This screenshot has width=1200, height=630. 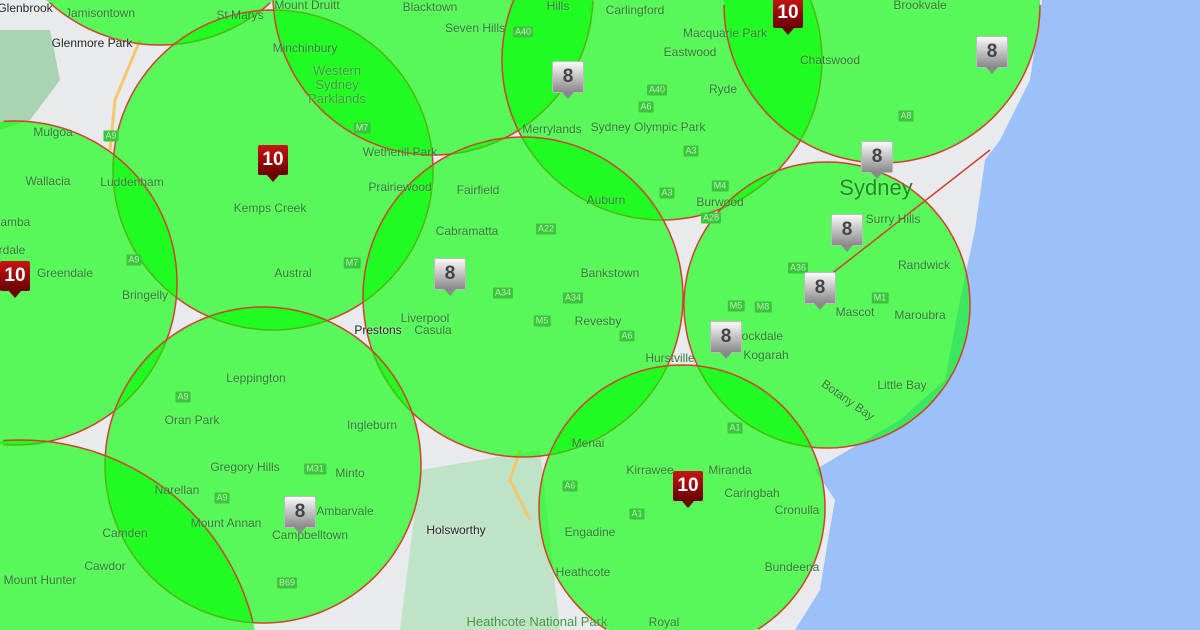 What do you see at coordinates (763, 307) in the screenshot?
I see `road-shield: M8` at bounding box center [763, 307].